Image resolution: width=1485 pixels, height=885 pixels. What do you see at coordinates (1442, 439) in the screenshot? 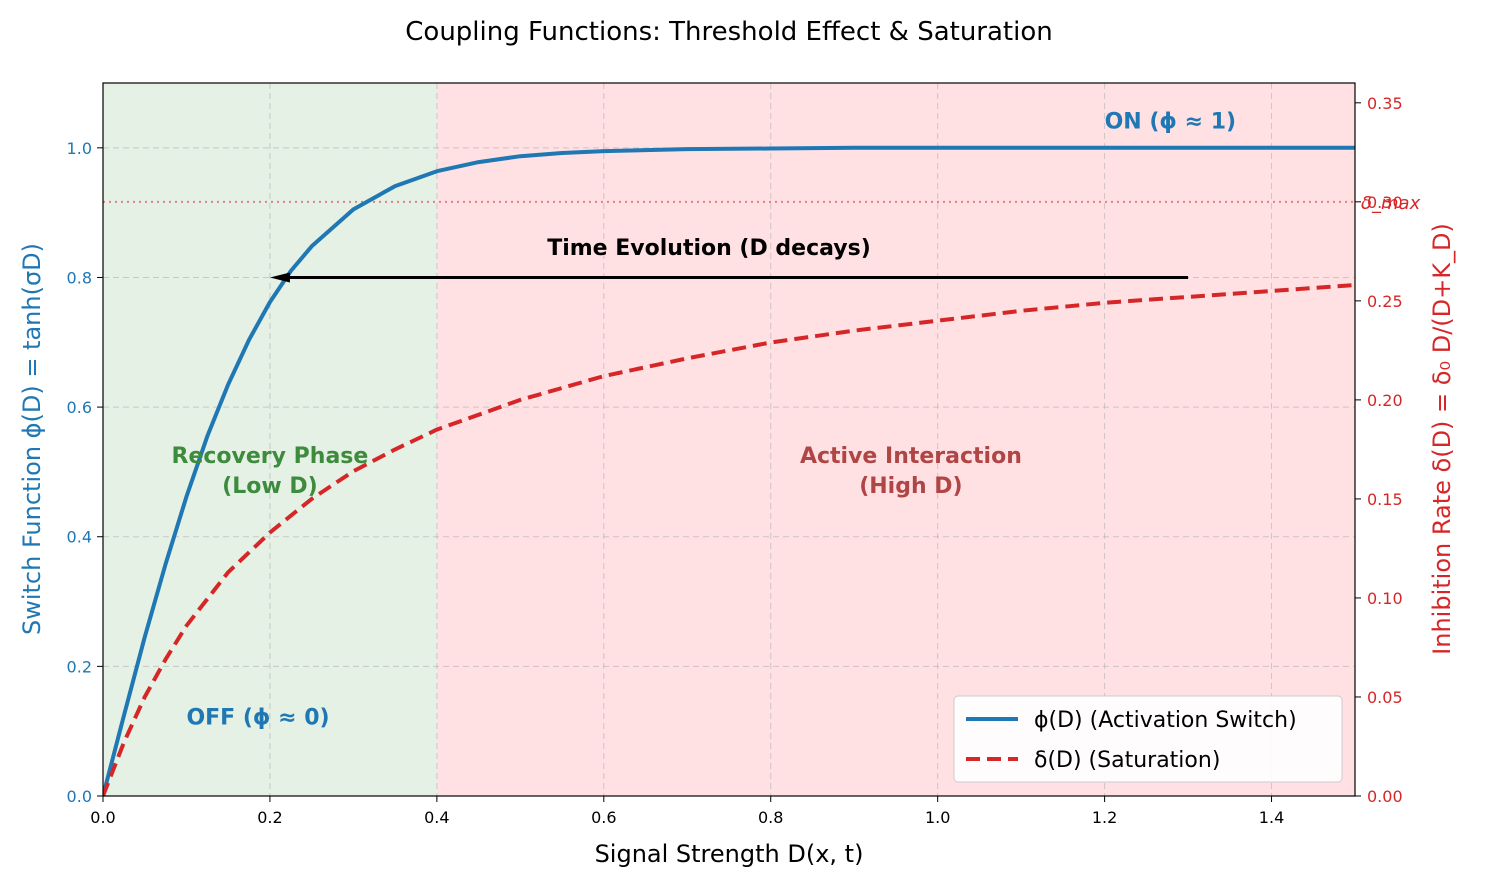
I see `y-right-axis-label: Inhibition Rate δ(D) = δ₀ D/(D+K_D)` at bounding box center [1442, 439].